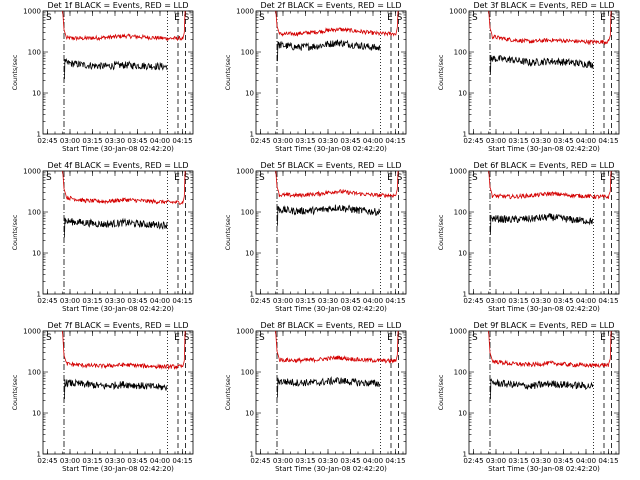  What do you see at coordinates (330, 165) in the screenshot?
I see `panel-title: Det 5f BLACK = Events, RED = LLD` at bounding box center [330, 165].